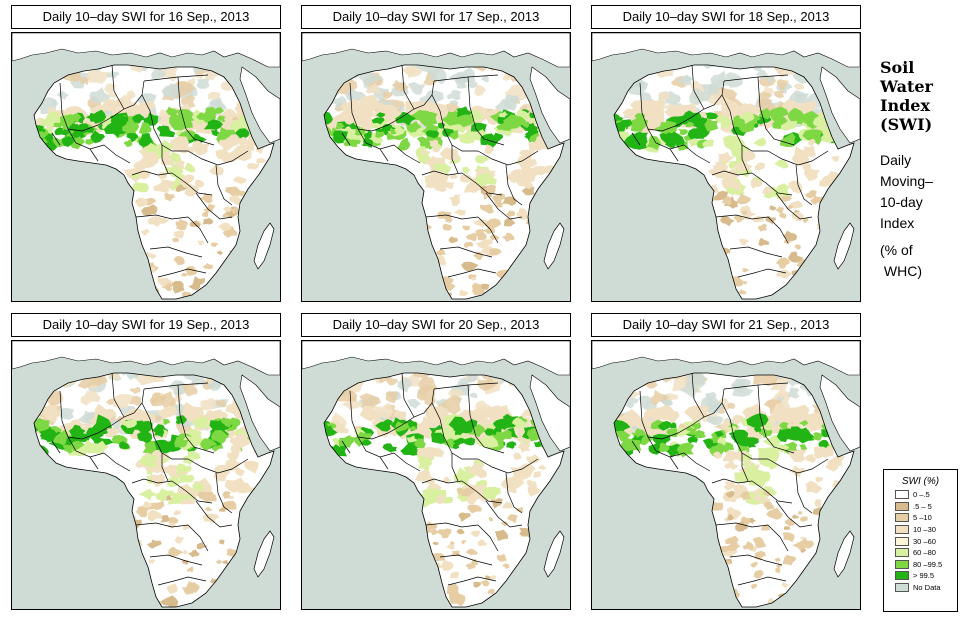 The height and width of the screenshot is (626, 968). Describe the element at coordinates (926, 576) in the screenshot. I see `legend-item: > 99.5` at that location.